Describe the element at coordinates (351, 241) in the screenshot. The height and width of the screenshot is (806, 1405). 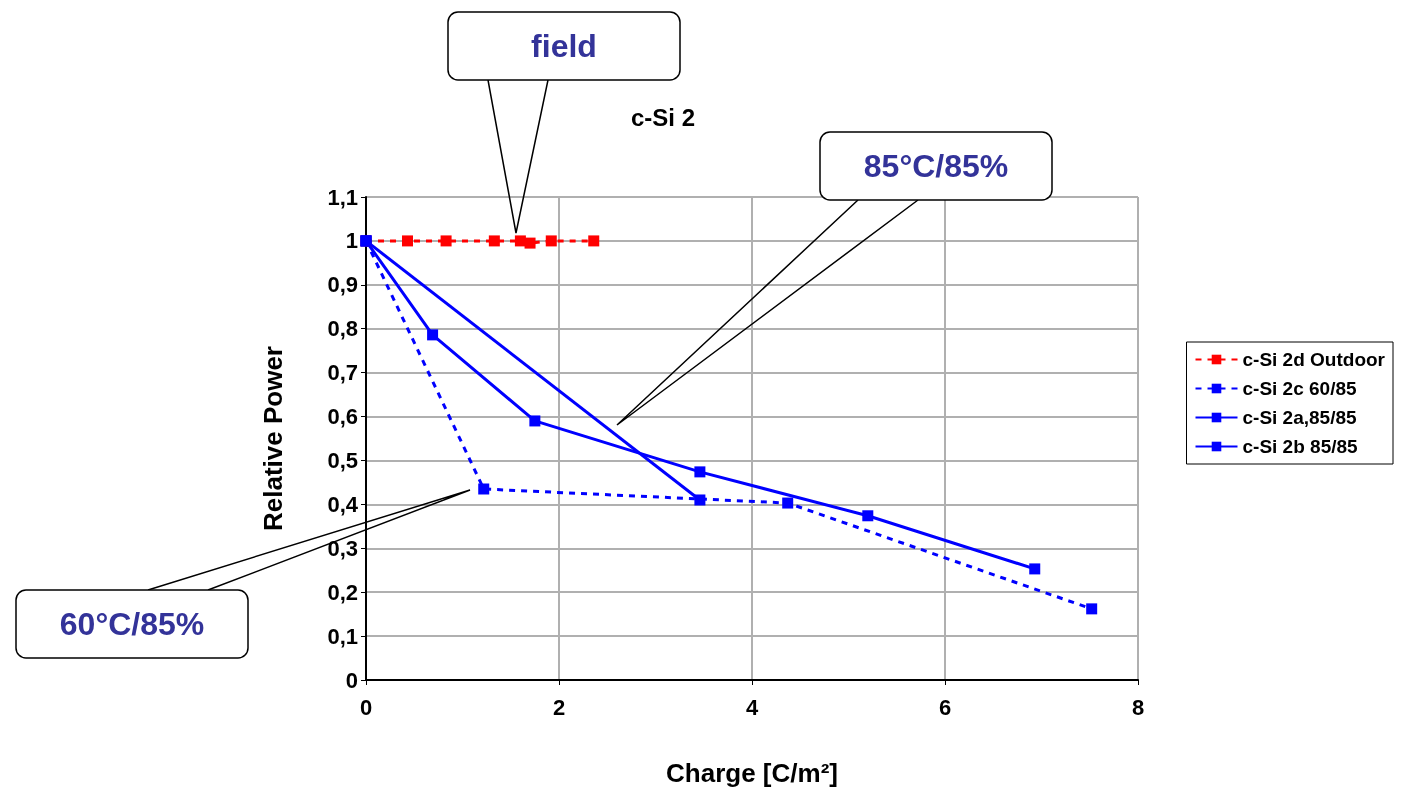
I see `y-tick-label: 1` at that location.